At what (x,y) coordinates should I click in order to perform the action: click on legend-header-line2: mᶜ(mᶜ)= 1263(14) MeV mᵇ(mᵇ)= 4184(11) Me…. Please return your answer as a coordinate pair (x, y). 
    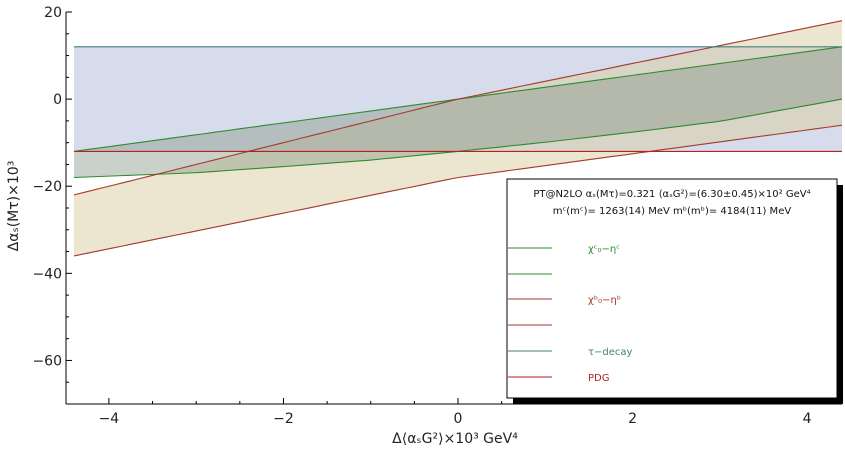
    Looking at the image, I should click on (672, 211).